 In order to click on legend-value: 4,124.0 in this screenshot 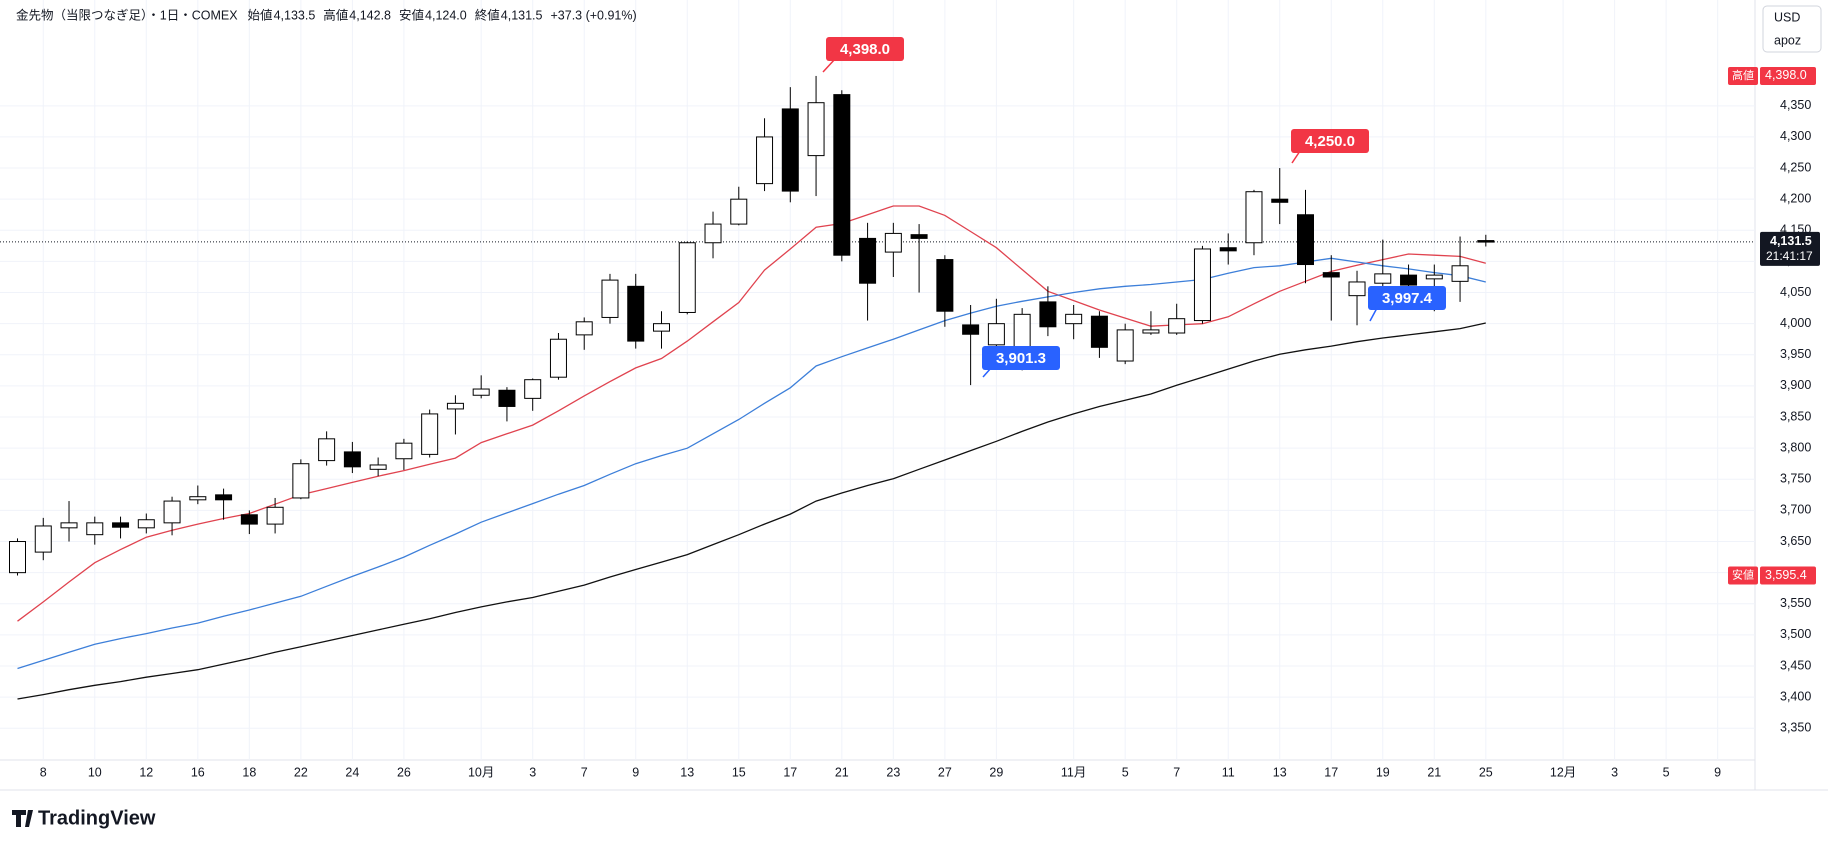, I will do `click(446, 15)`.